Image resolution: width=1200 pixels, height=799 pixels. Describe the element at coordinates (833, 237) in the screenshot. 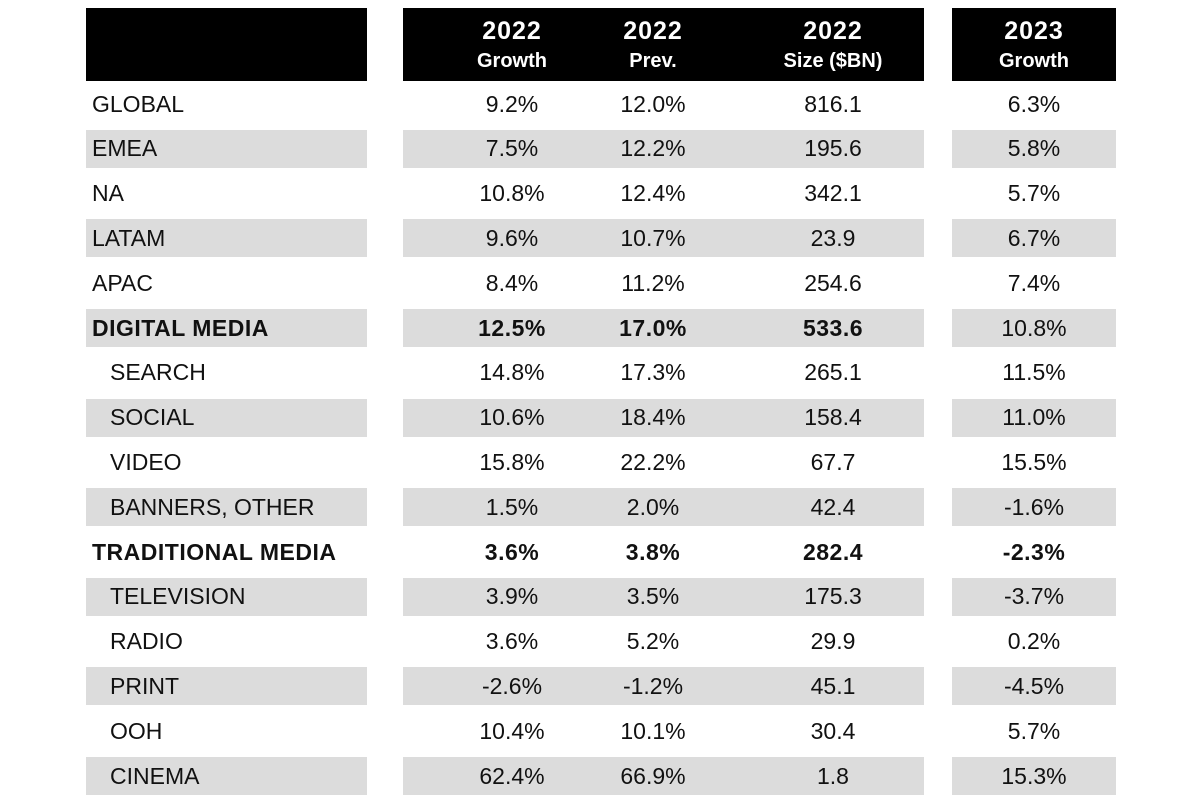

I see `cell-2022-size: 23.9` at that location.